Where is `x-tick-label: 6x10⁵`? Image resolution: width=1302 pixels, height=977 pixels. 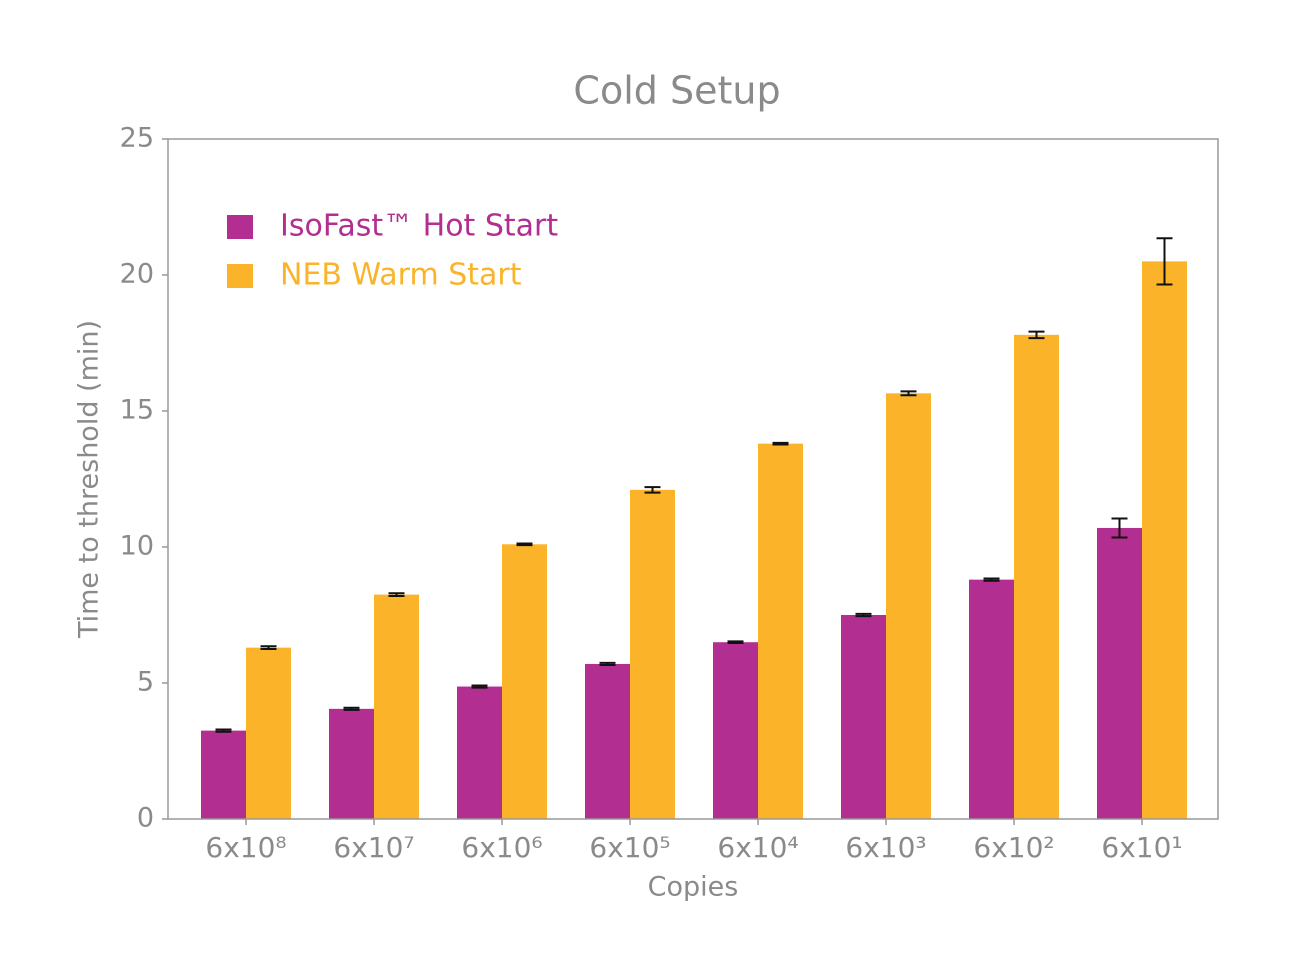
x-tick-label: 6x10⁵ is located at coordinates (629, 847).